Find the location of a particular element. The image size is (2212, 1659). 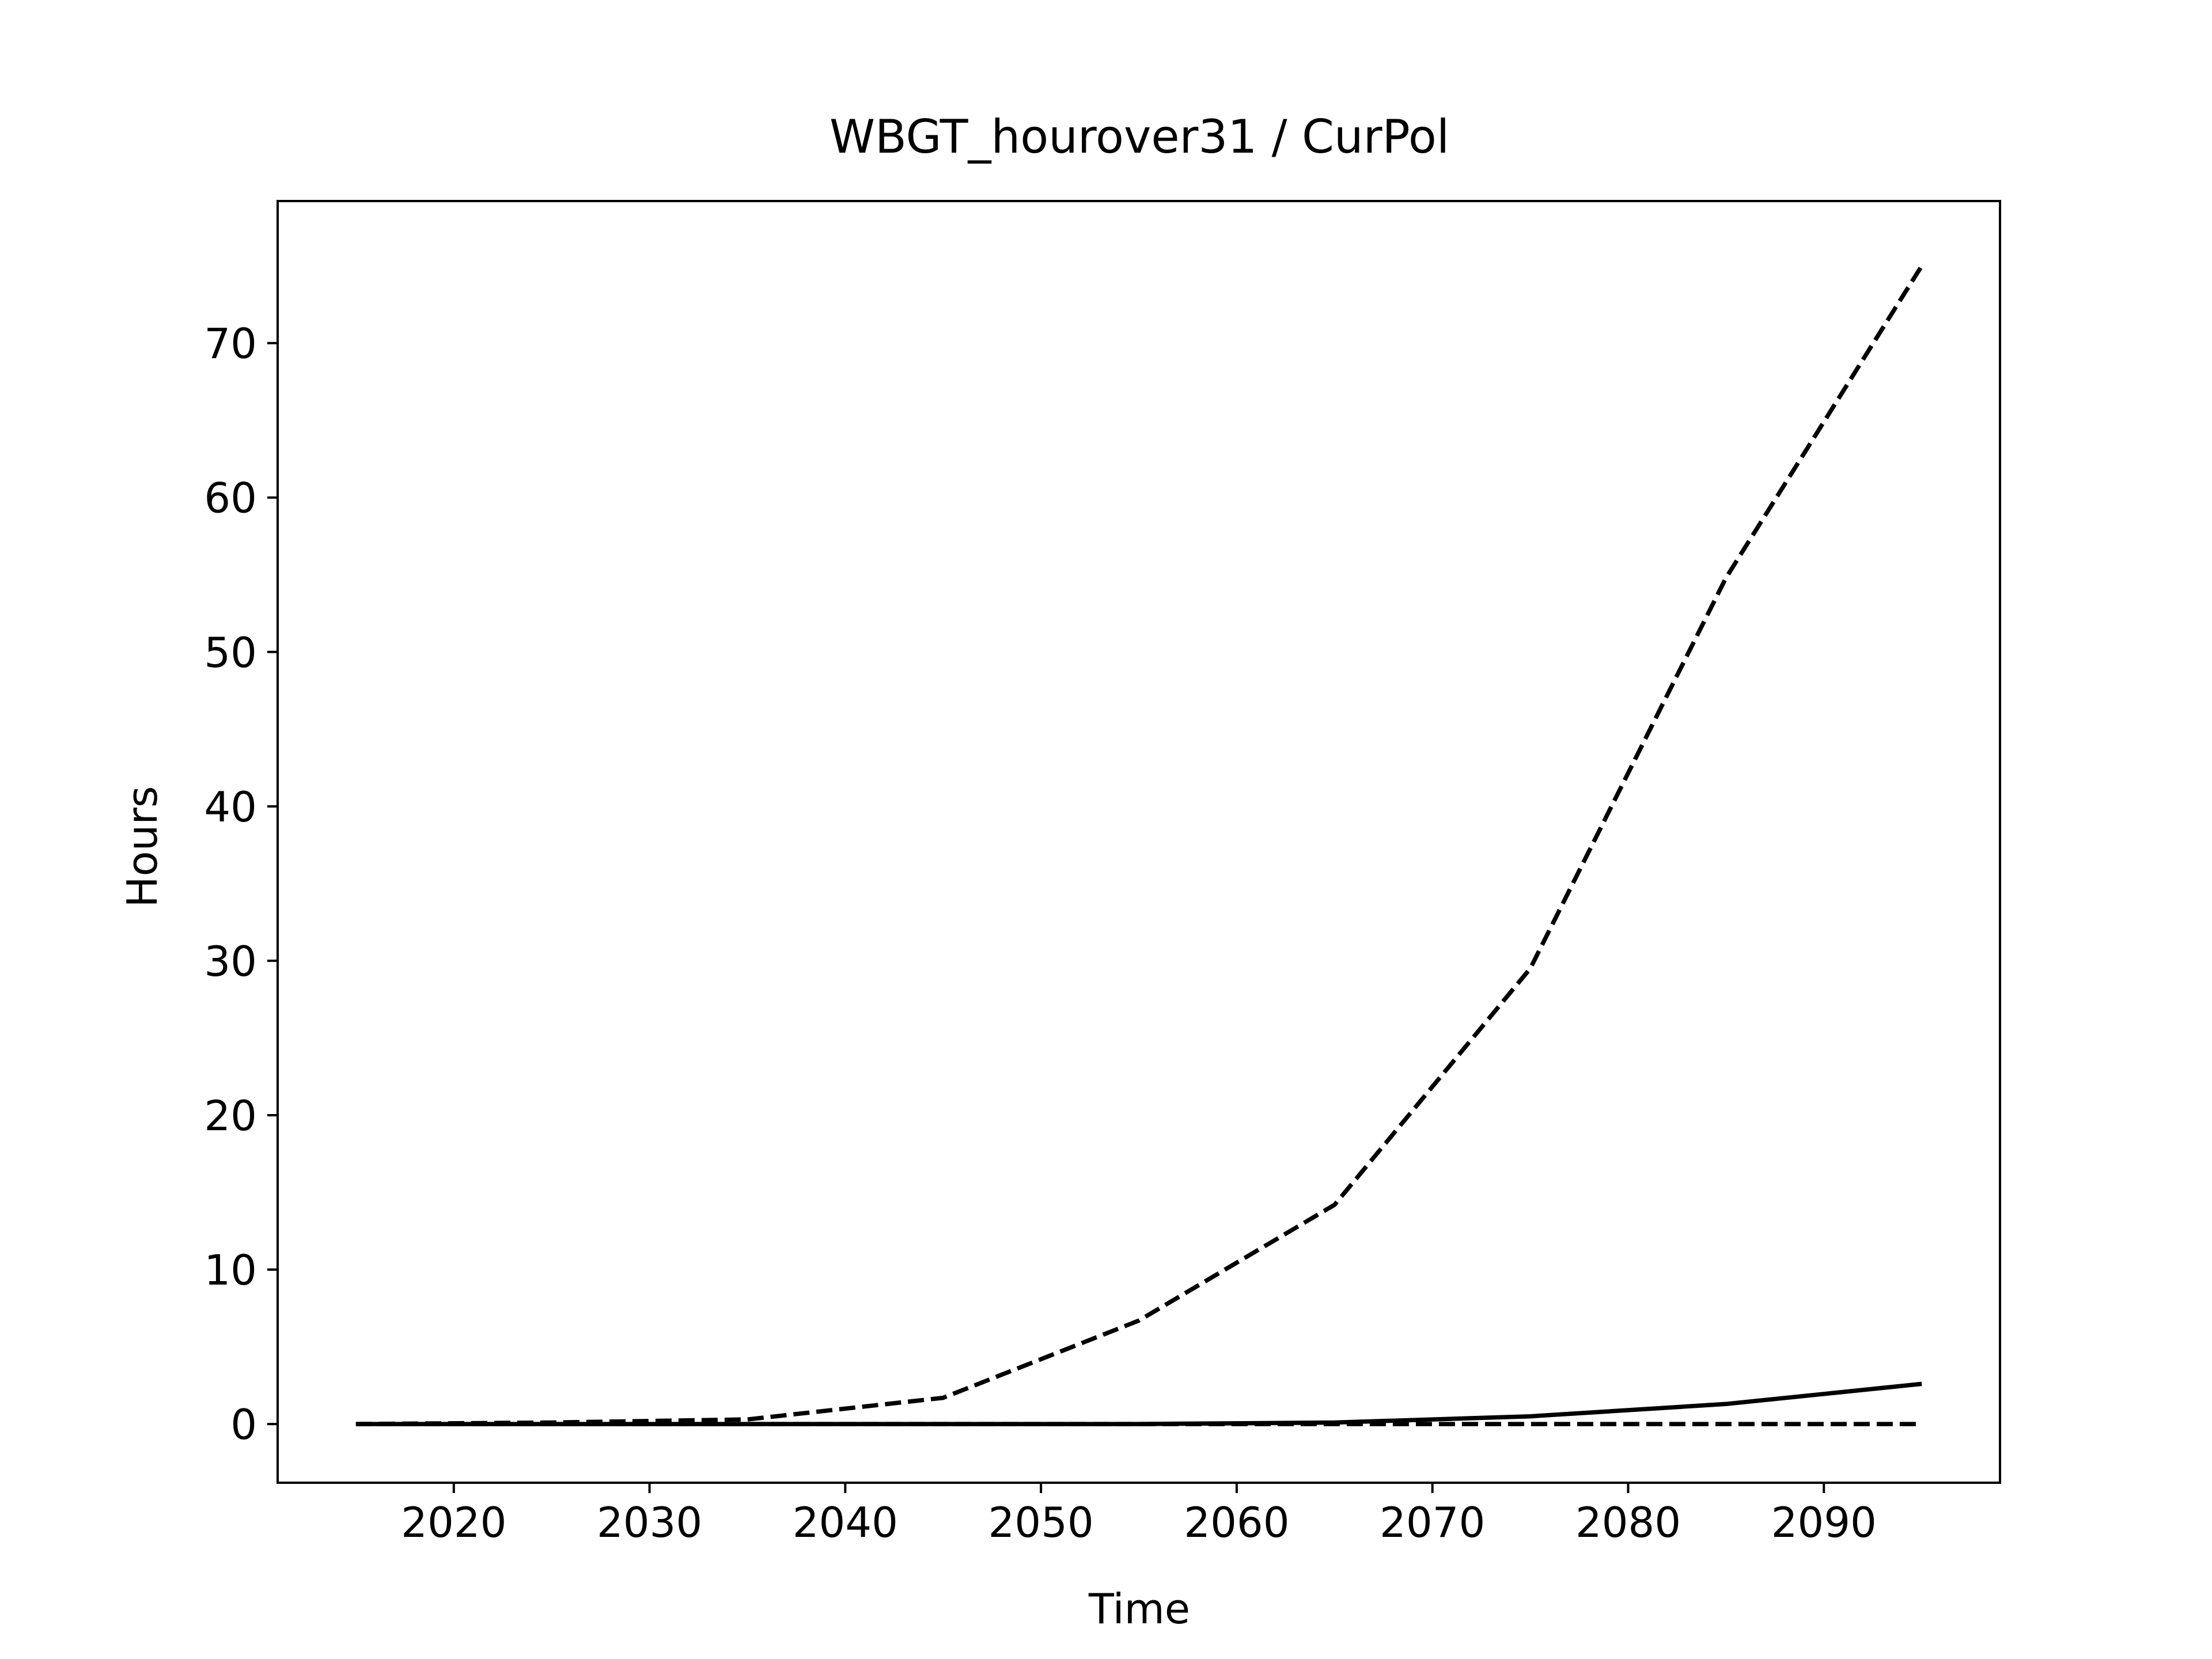

x-tick-label-2040: 2040 is located at coordinates (845, 1522).